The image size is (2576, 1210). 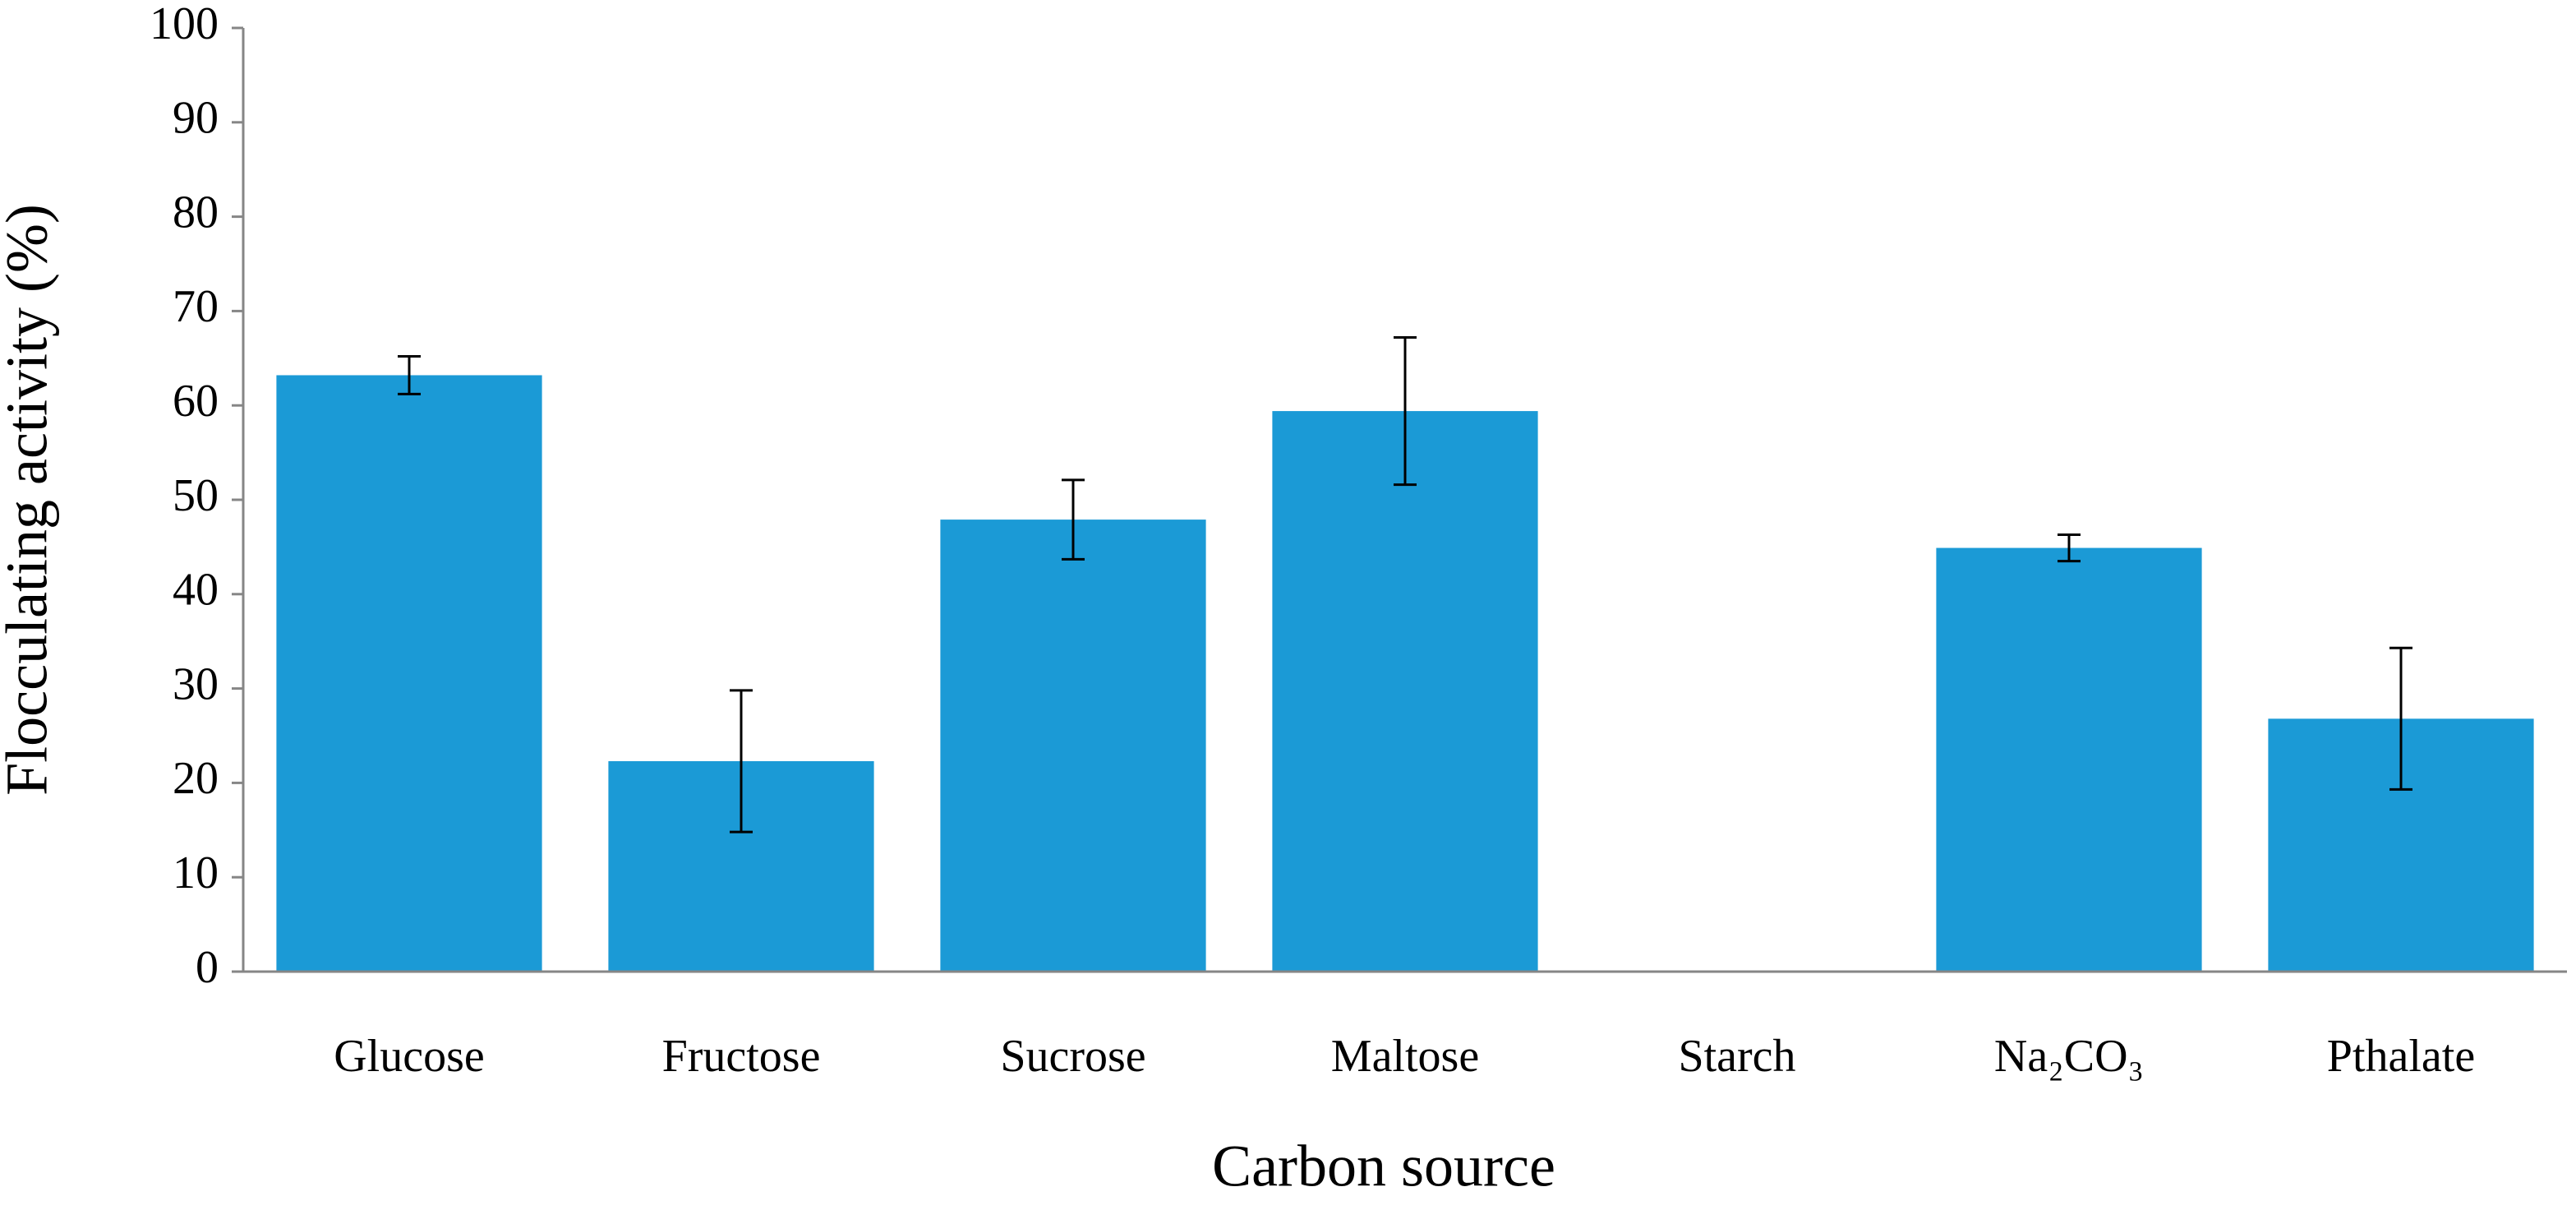 I want to click on y-tick-label: 70, so click(x=196, y=306).